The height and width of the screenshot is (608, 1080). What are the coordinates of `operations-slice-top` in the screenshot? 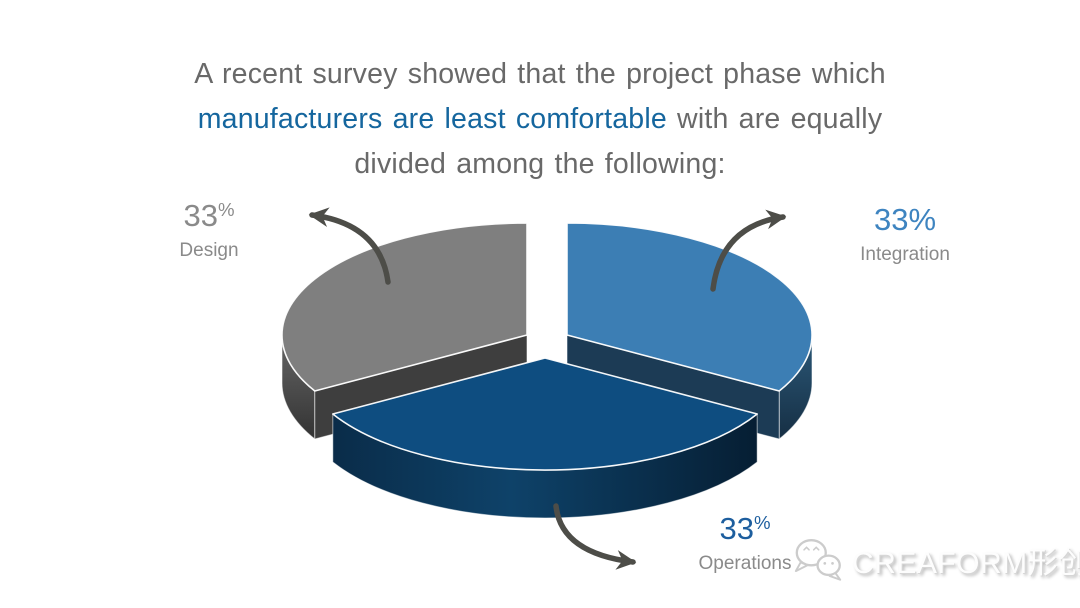 It's located at (545, 414).